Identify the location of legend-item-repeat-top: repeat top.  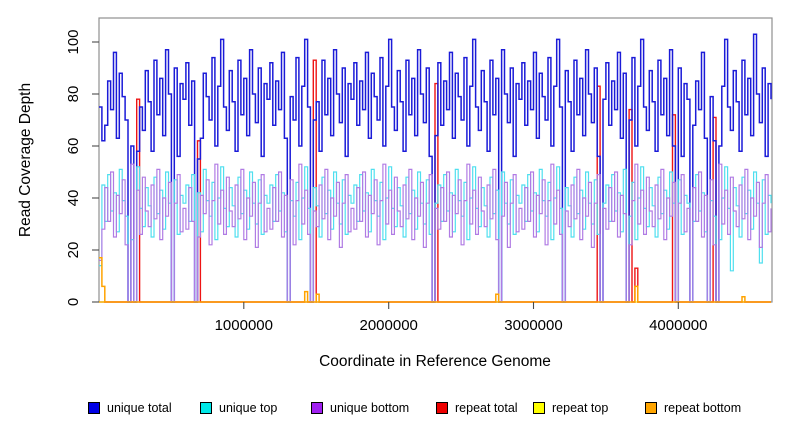
(570, 408).